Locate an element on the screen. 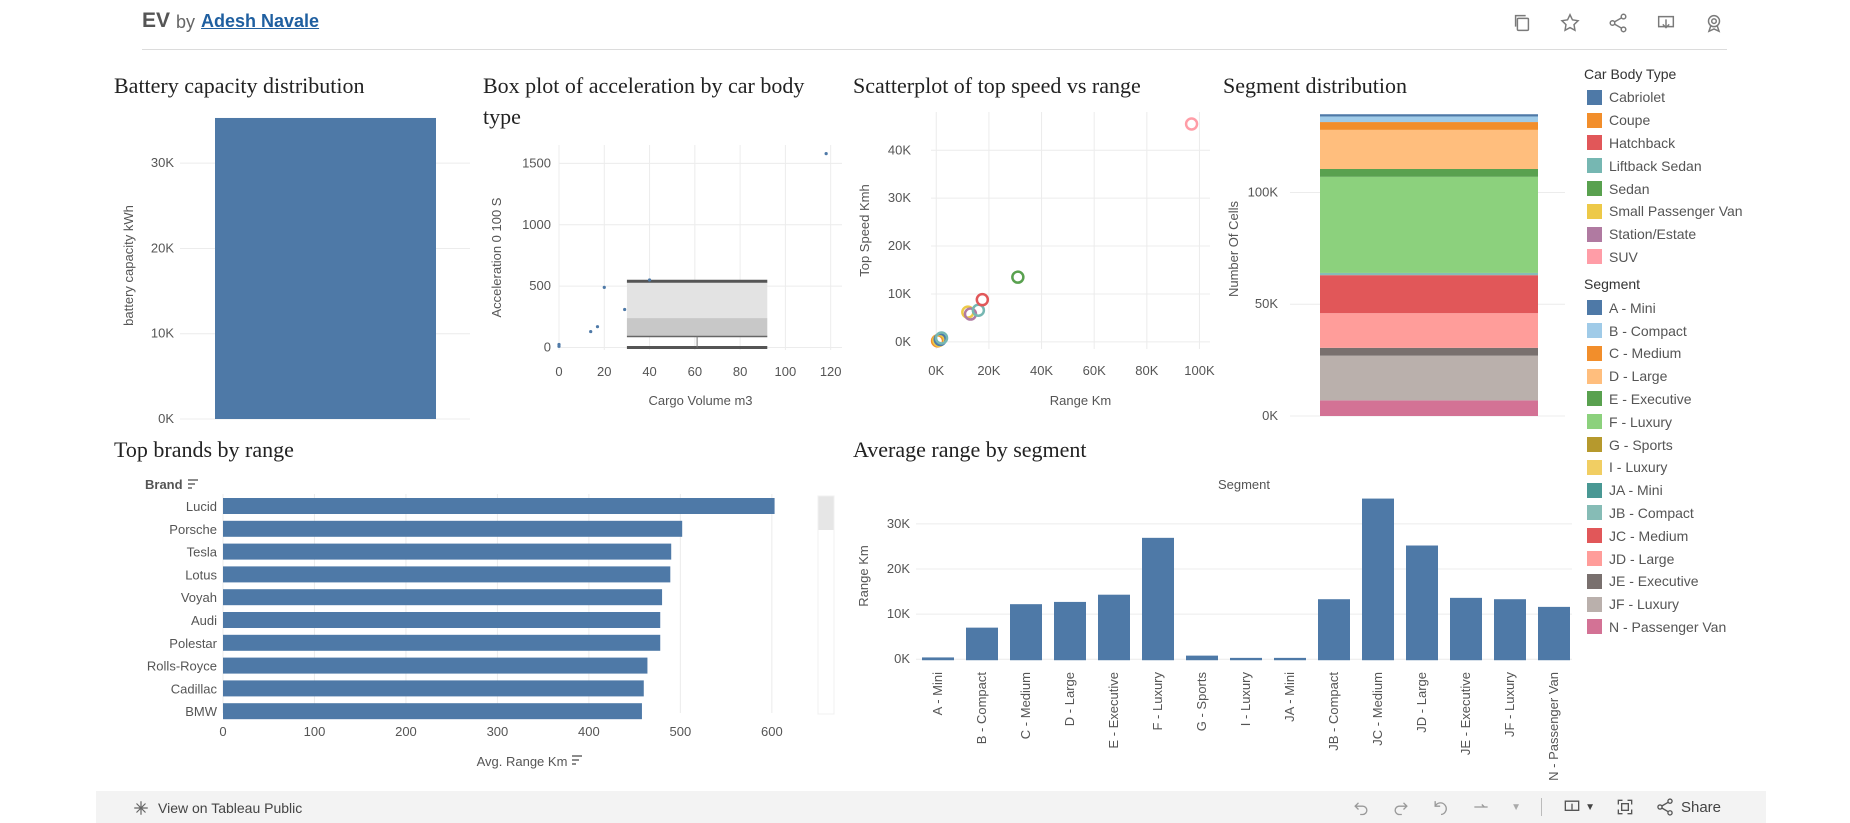 The width and height of the screenshot is (1850, 823). legend-body-item: Small Passenger Van is located at coordinates (1714, 211).